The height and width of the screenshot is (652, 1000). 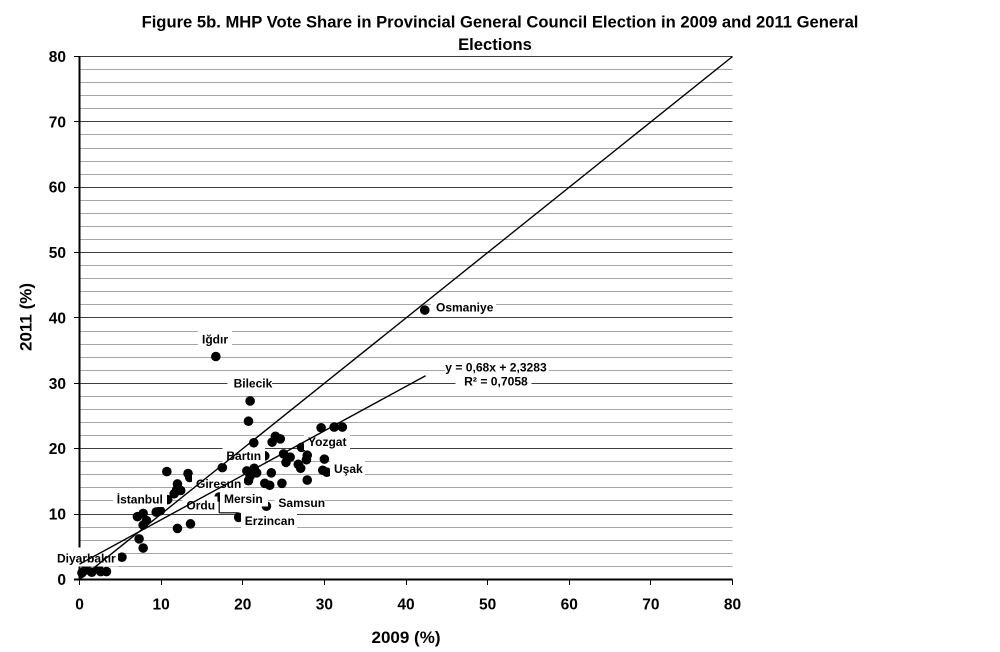 I want to click on svg-text: Yozgat, so click(x=327, y=442).